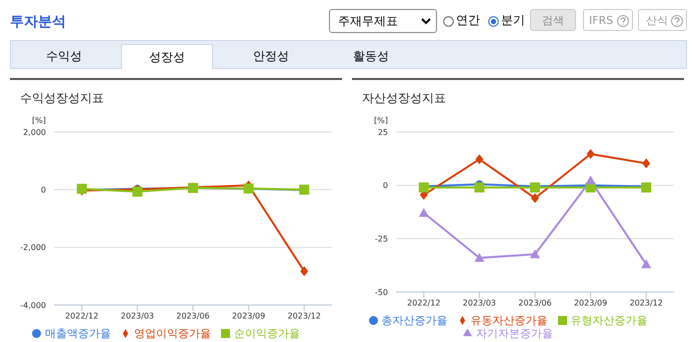 The image size is (697, 342). Describe the element at coordinates (609, 320) in the screenshot. I see `legend-label: 유형자산증가율` at that location.